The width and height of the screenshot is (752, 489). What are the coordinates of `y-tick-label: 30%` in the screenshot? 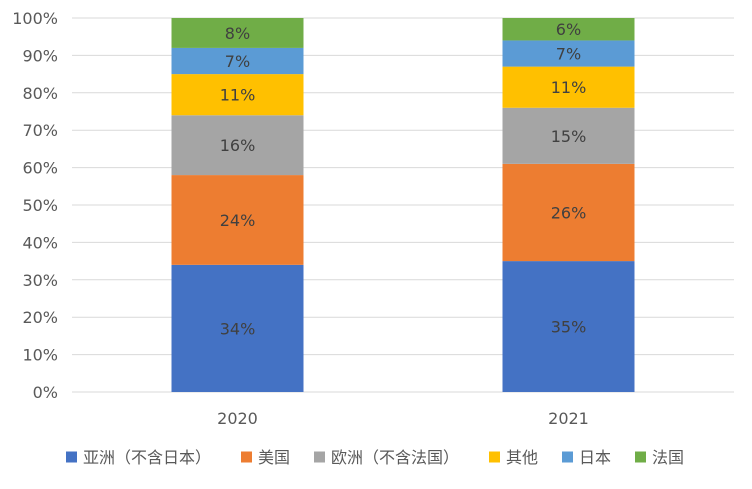 It's located at (40, 280).